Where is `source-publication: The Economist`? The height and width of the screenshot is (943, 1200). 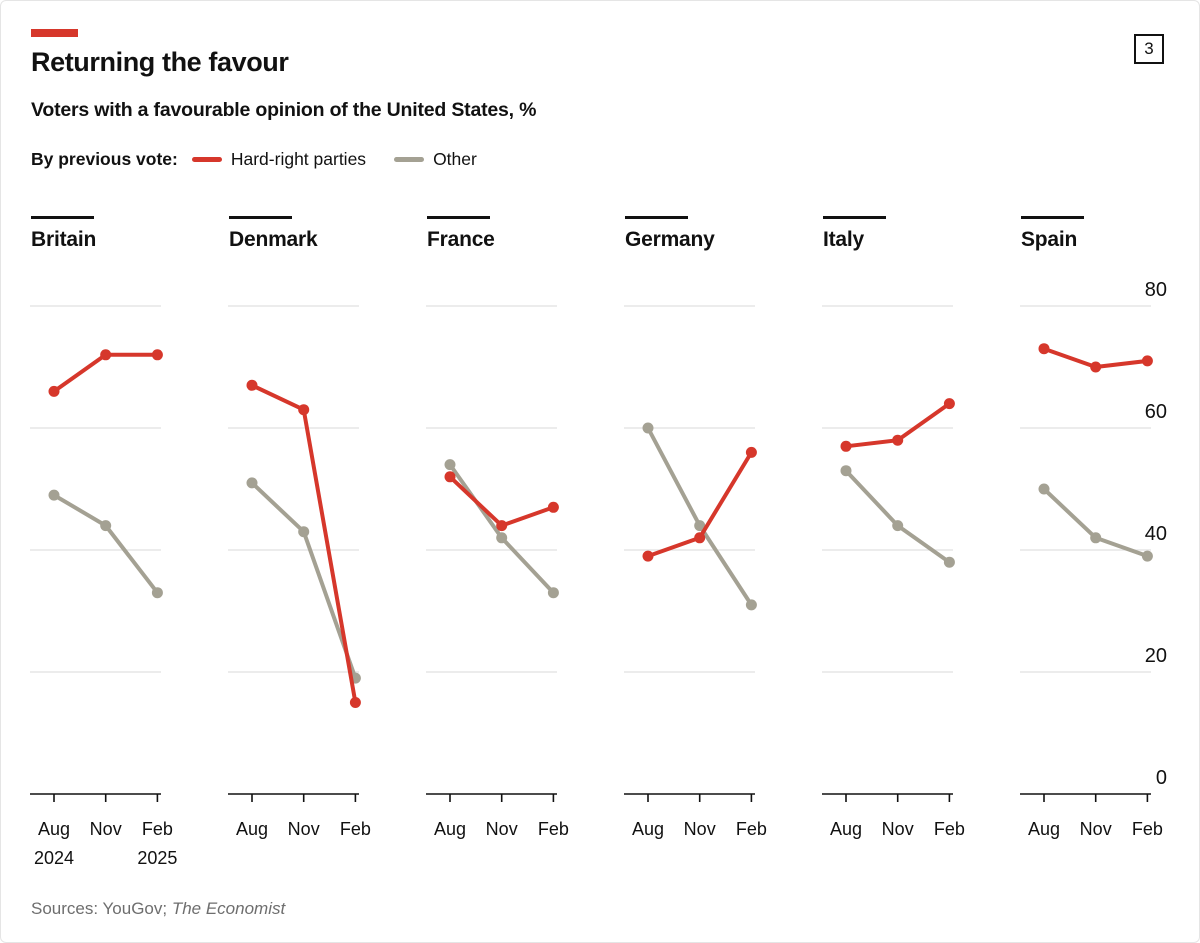
source-publication: The Economist is located at coordinates (228, 908).